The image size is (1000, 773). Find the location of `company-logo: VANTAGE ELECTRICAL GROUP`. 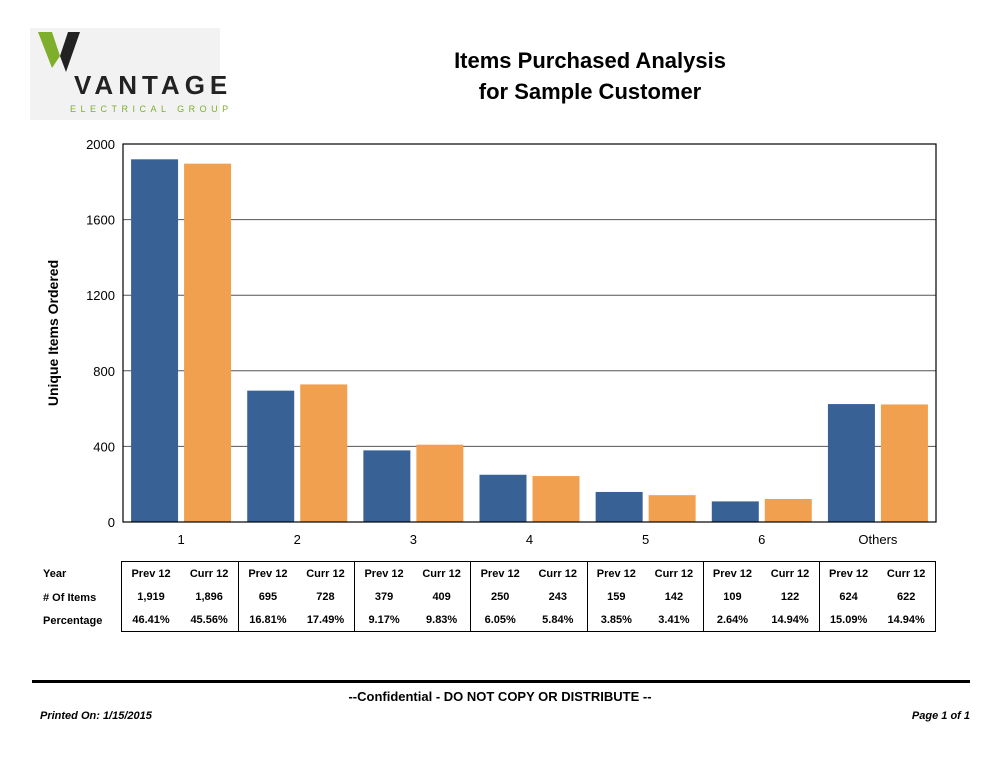

company-logo: VANTAGE ELECTRICAL GROUP is located at coordinates (129, 74).